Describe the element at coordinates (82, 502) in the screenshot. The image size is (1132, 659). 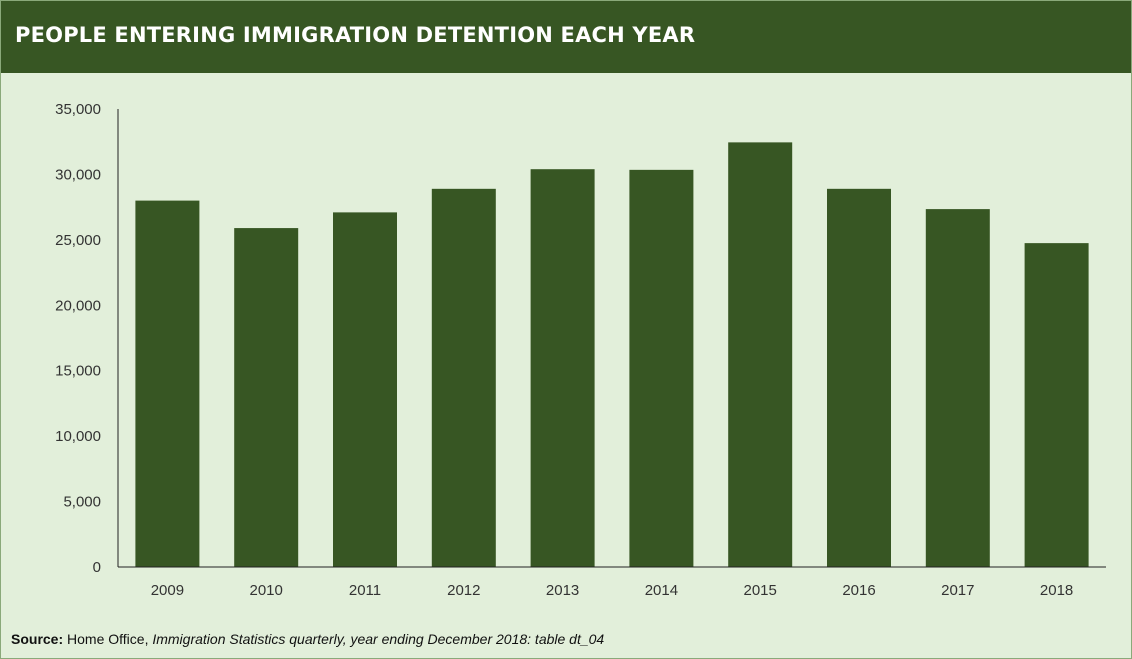
I see `y-tick-label: 5,000` at that location.